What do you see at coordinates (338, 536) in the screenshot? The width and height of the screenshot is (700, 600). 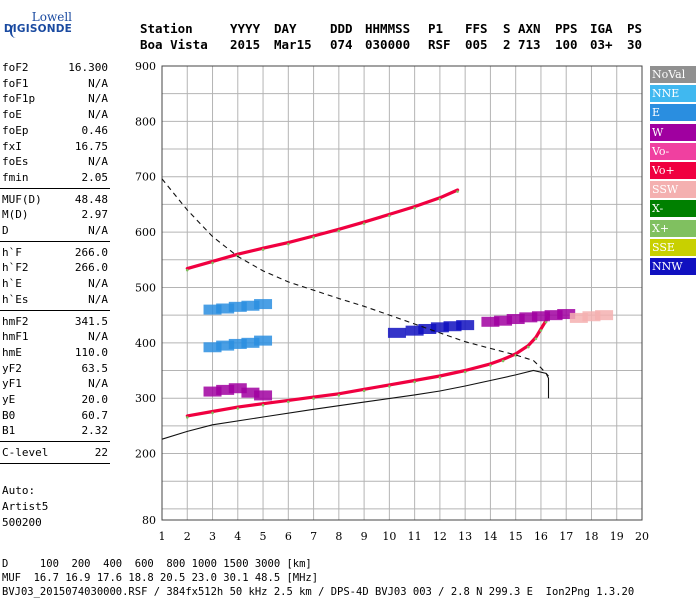 I see `x-tick-label: 8` at bounding box center [338, 536].